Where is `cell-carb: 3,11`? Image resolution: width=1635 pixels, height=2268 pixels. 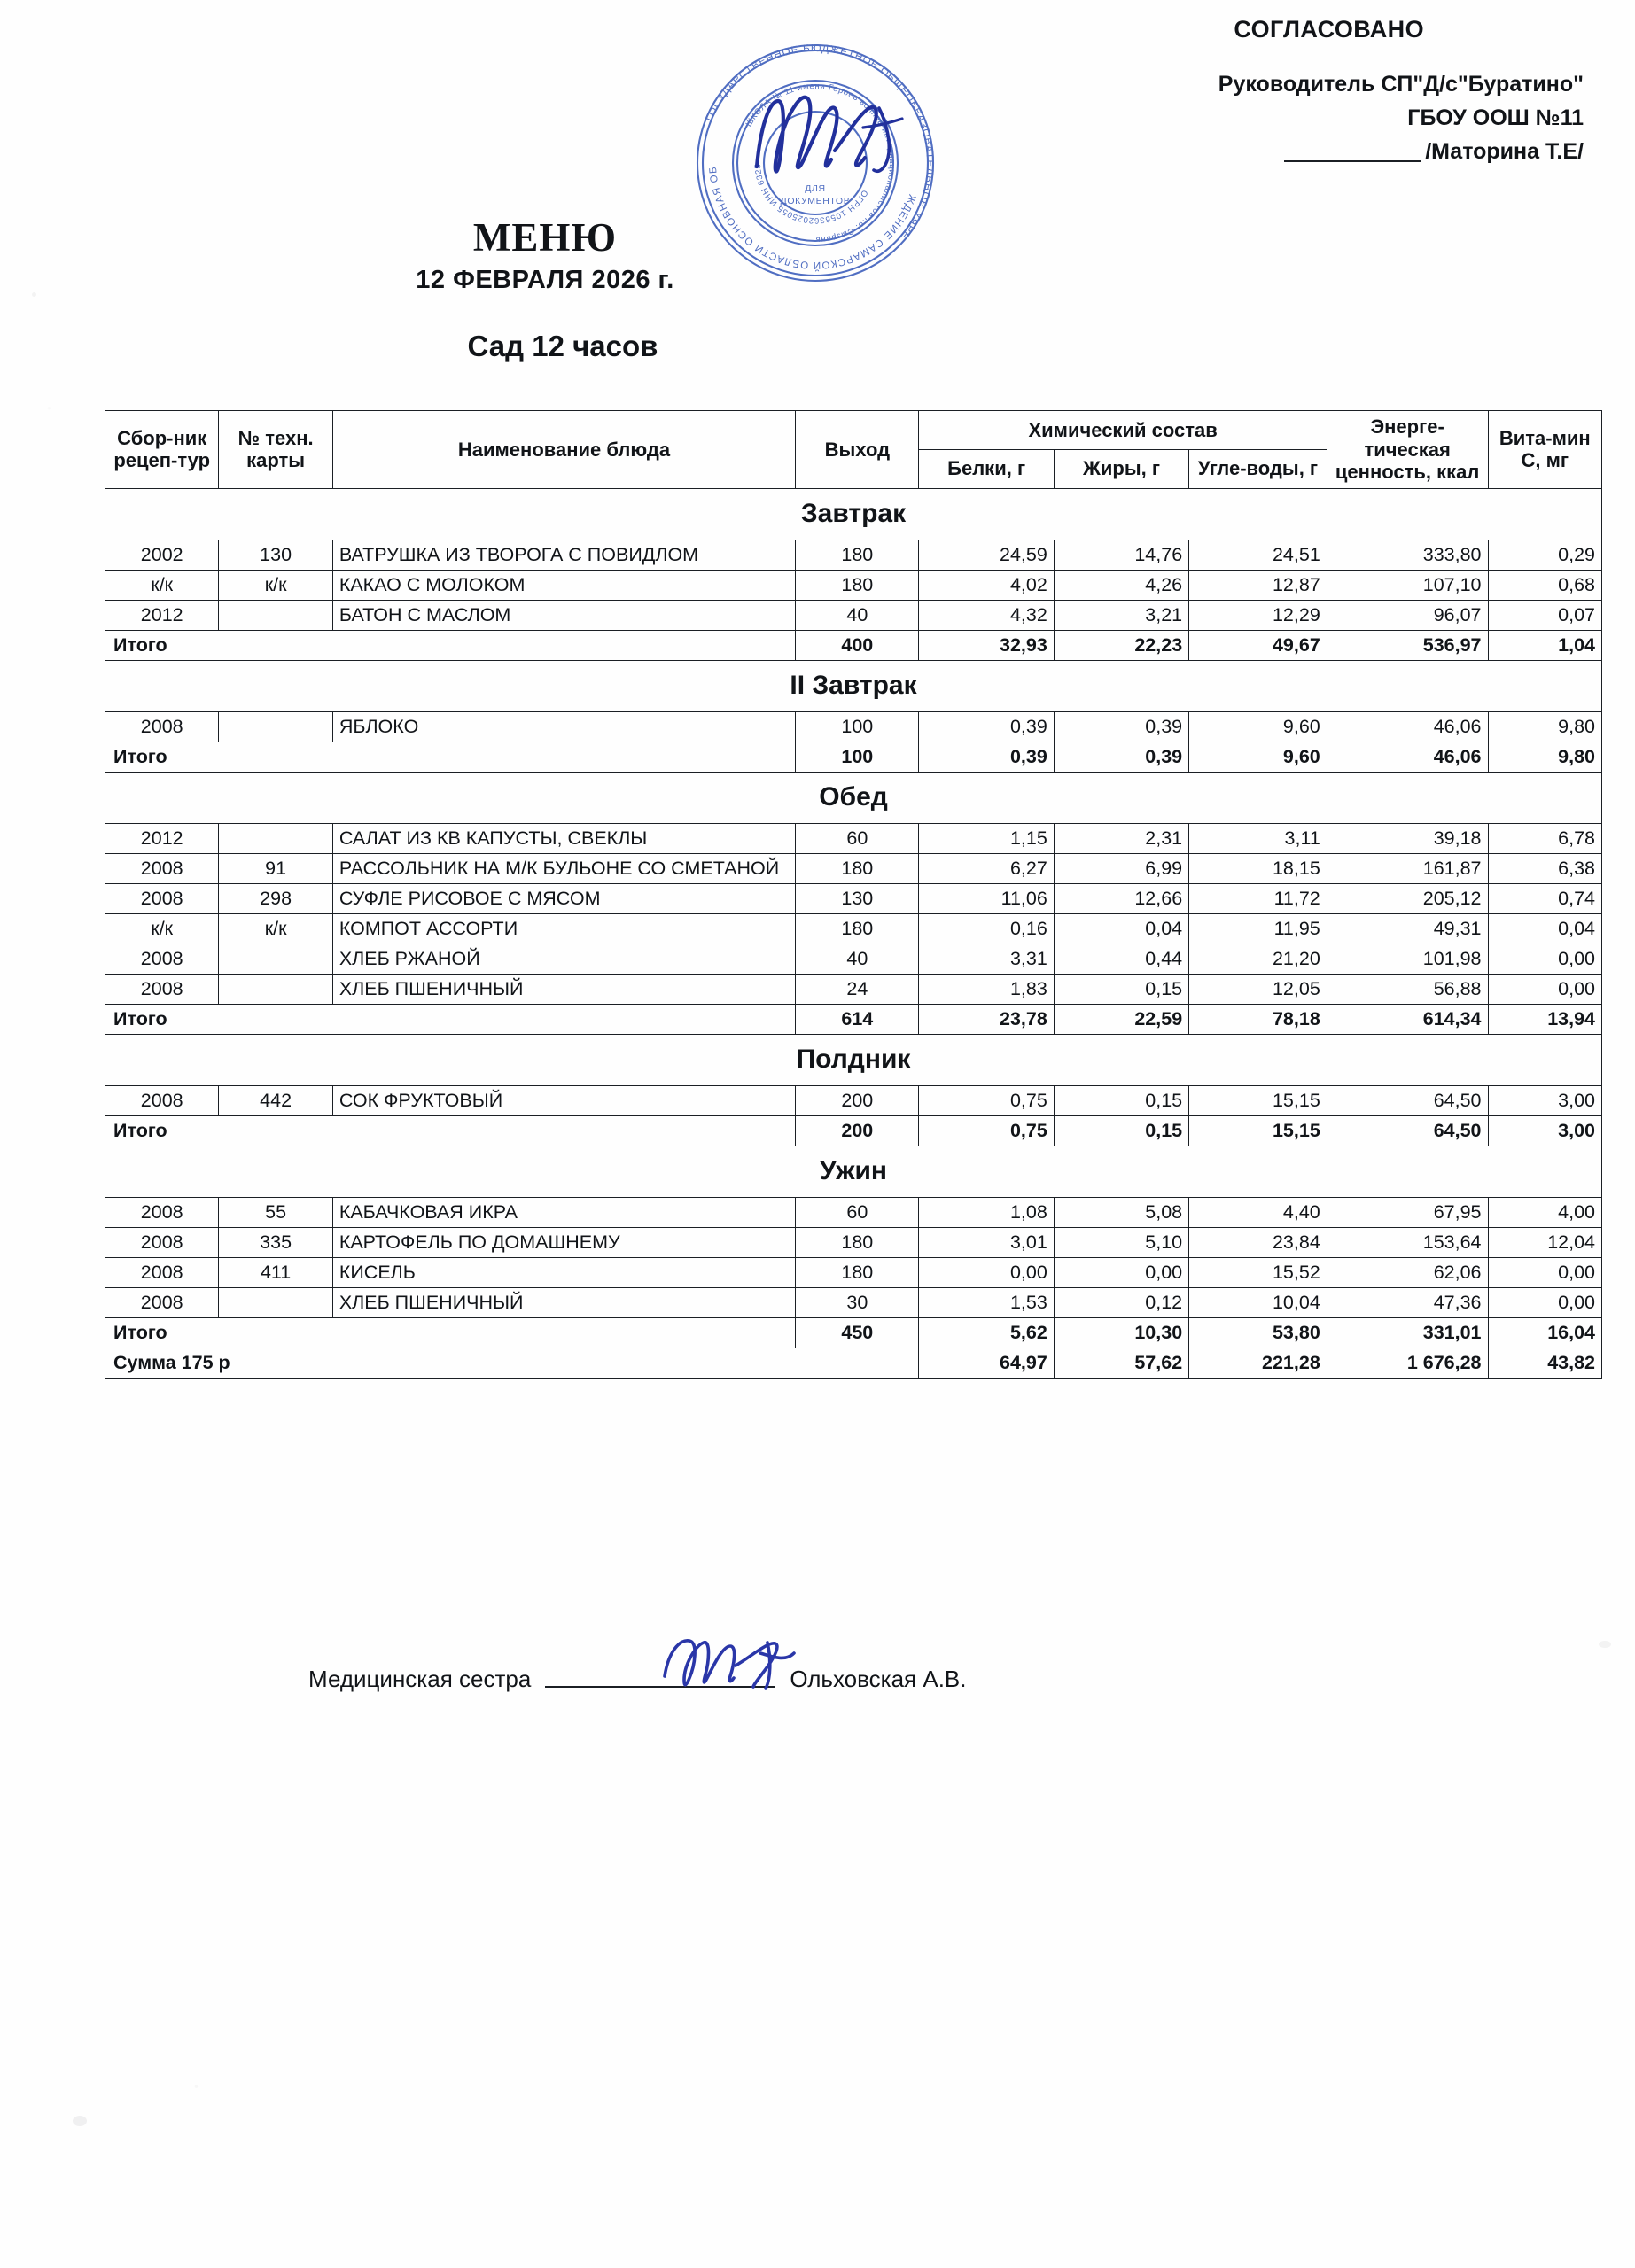 cell-carb: 3,11 is located at coordinates (1257, 838).